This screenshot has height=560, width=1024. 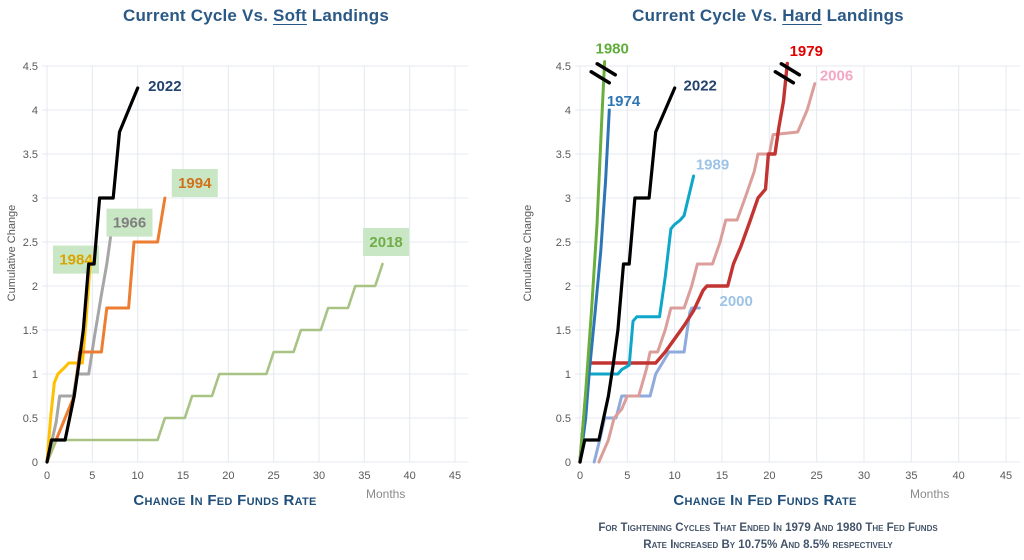 What do you see at coordinates (129, 223) in the screenshot?
I see `svg-text: 1966` at bounding box center [129, 223].